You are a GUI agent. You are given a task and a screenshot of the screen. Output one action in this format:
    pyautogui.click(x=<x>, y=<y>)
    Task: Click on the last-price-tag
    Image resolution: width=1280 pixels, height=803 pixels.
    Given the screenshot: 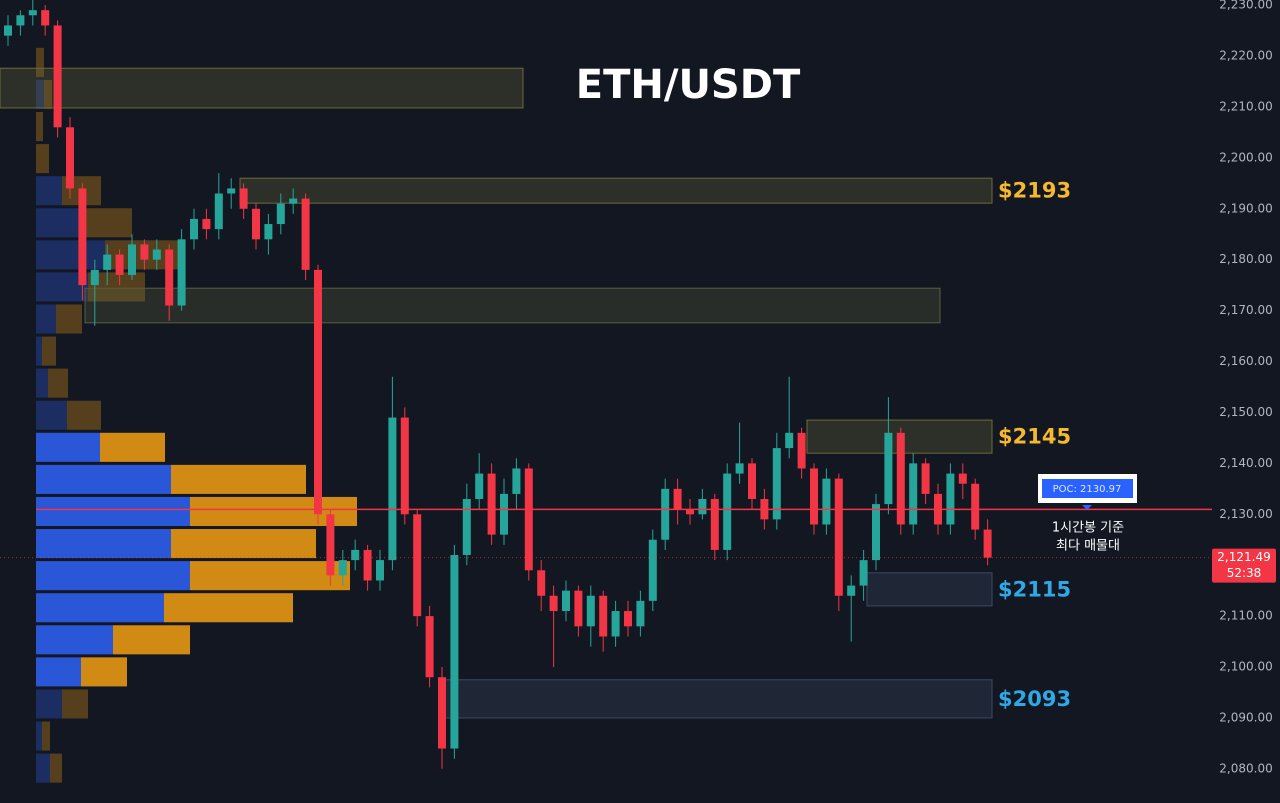 What is the action you would take?
    pyautogui.click(x=1244, y=565)
    